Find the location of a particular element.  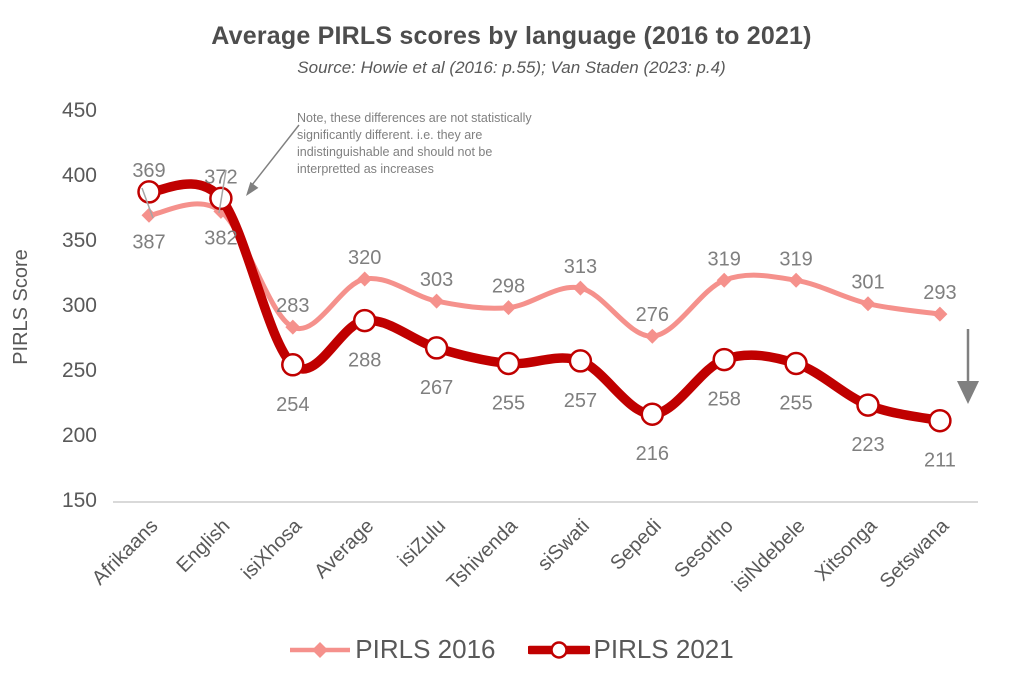

x-axis-label: English is located at coordinates (203, 546).